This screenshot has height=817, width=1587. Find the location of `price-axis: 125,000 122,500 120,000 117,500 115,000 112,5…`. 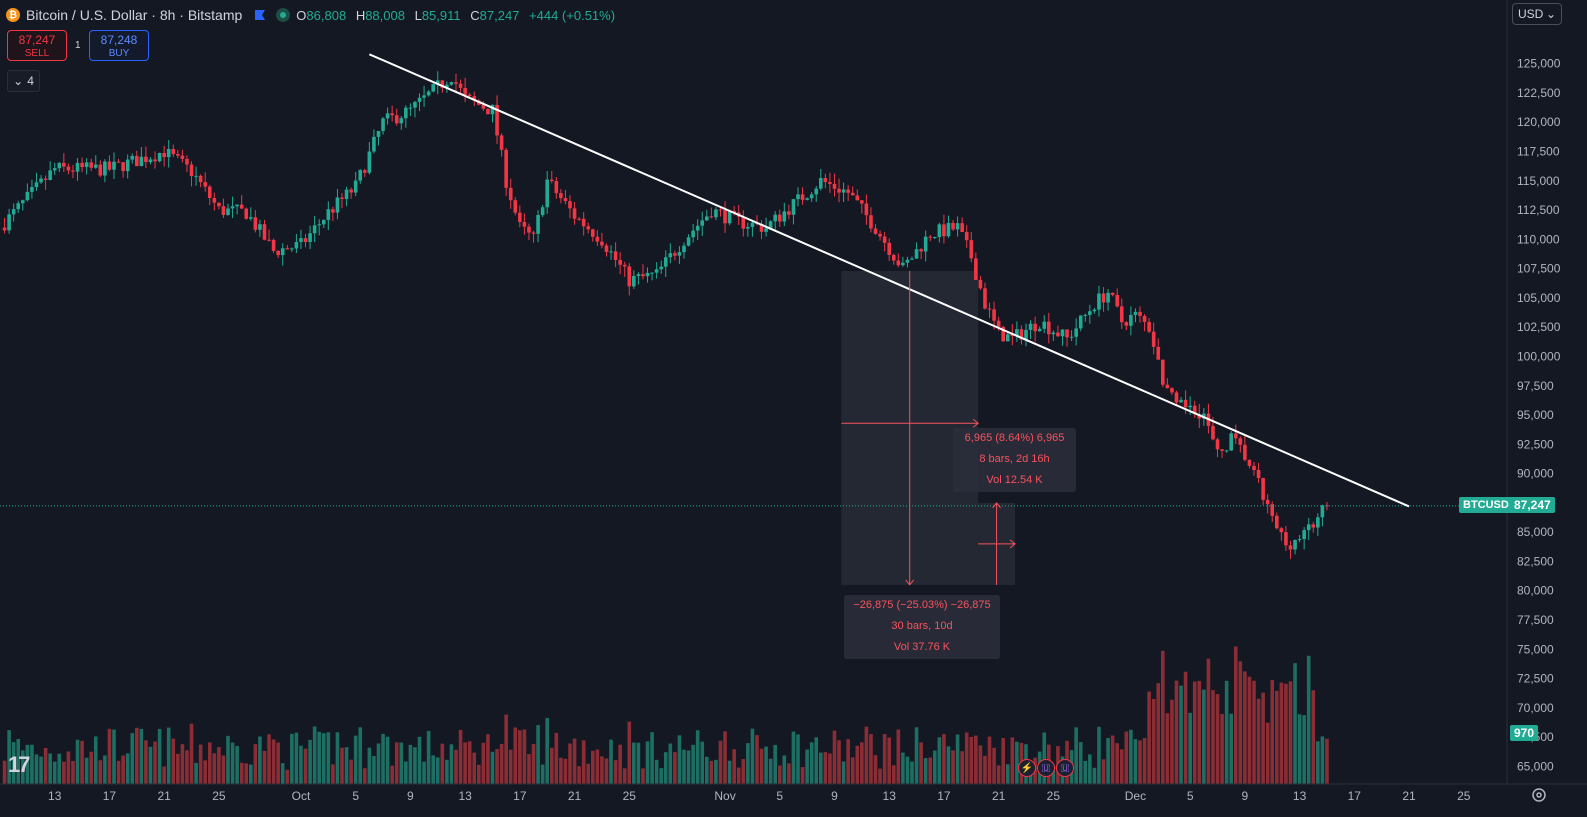

price-axis: 125,000 122,500 120,000 117,500 115,000 112,5… is located at coordinates (1539, 415).